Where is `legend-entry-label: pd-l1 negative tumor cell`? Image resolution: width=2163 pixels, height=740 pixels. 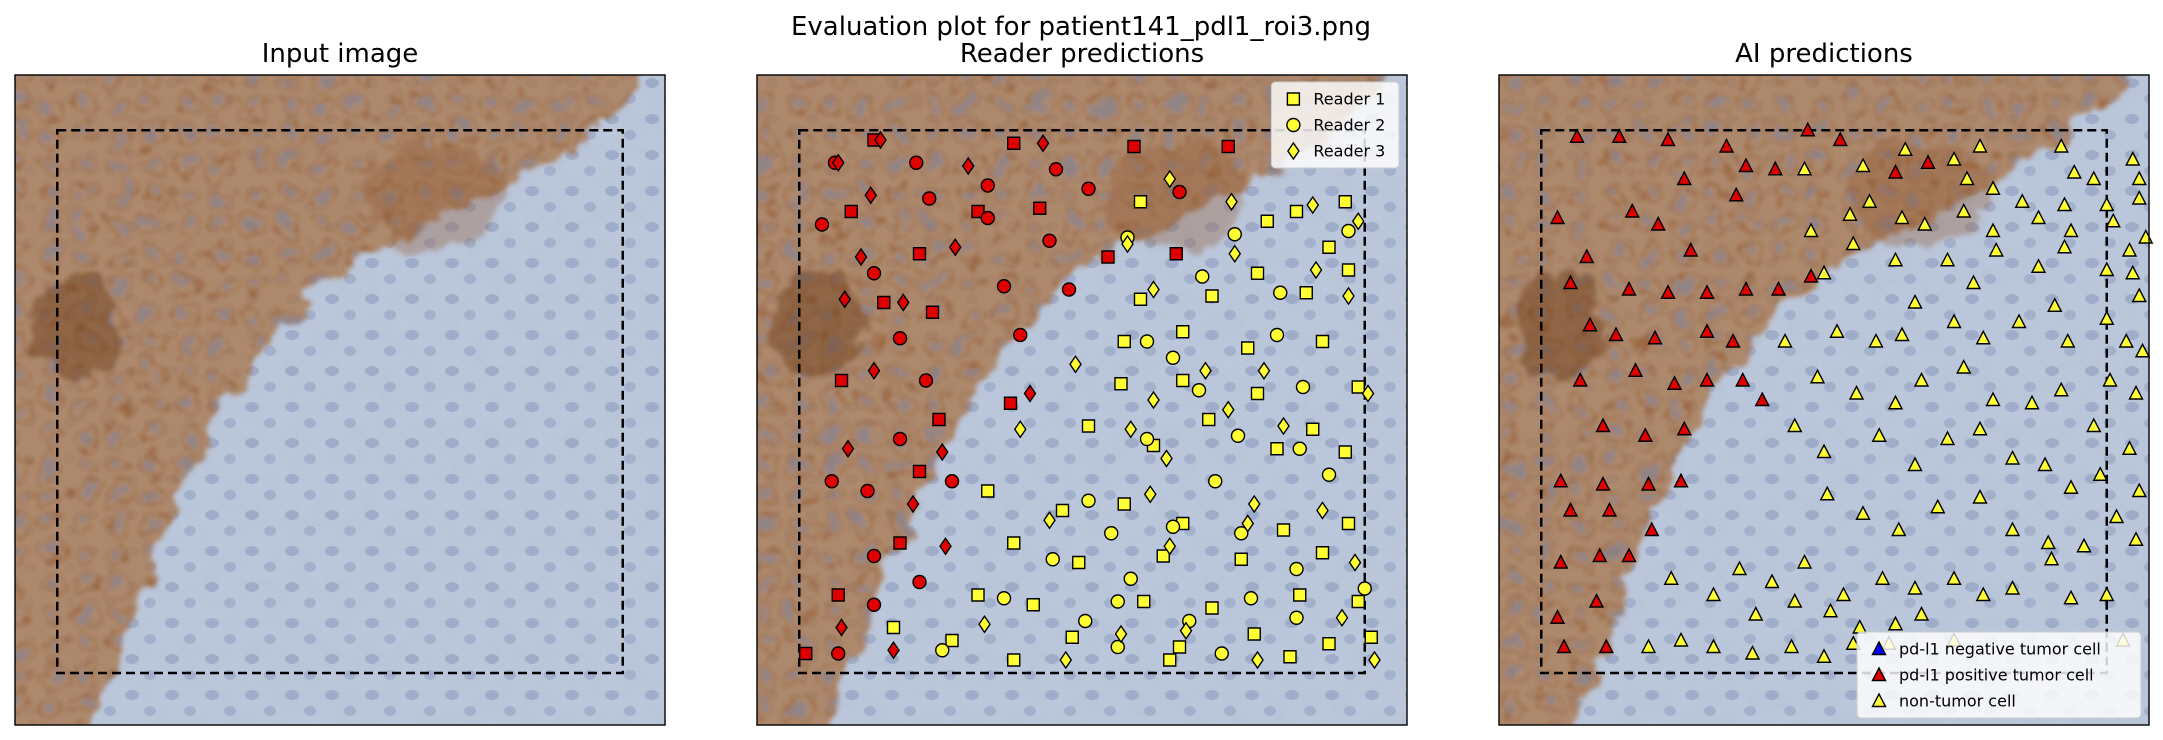
legend-entry-label: pd-l1 negative tumor cell is located at coordinates (2000, 649).